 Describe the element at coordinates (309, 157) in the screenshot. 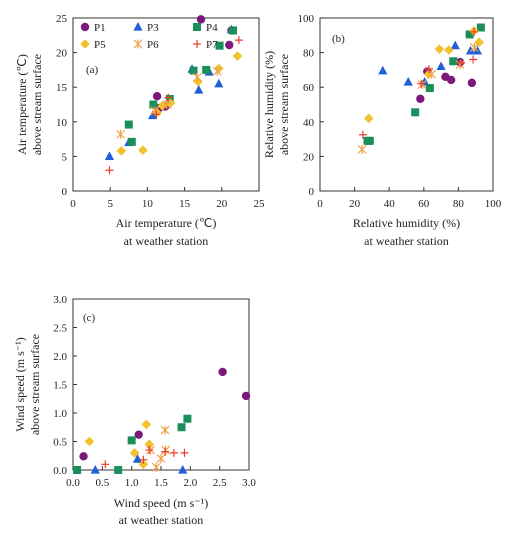

I see `y-tick-label: 20` at that location.